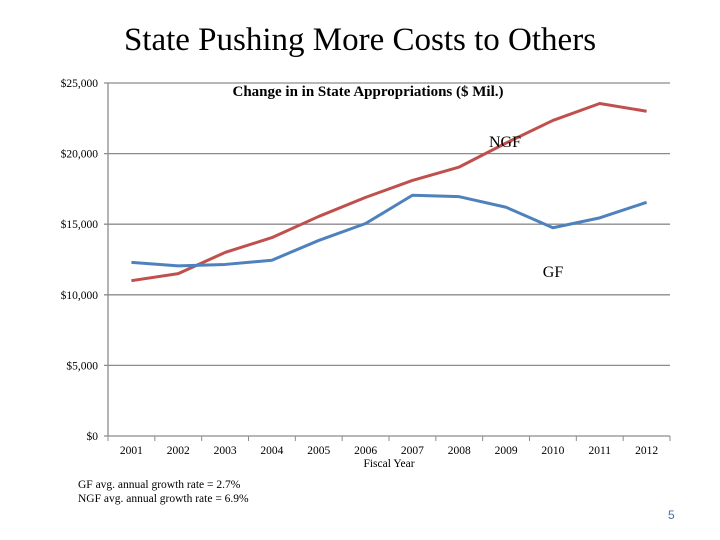 This screenshot has height=540, width=720. I want to click on x-tick-label: 2011, so click(599, 451).